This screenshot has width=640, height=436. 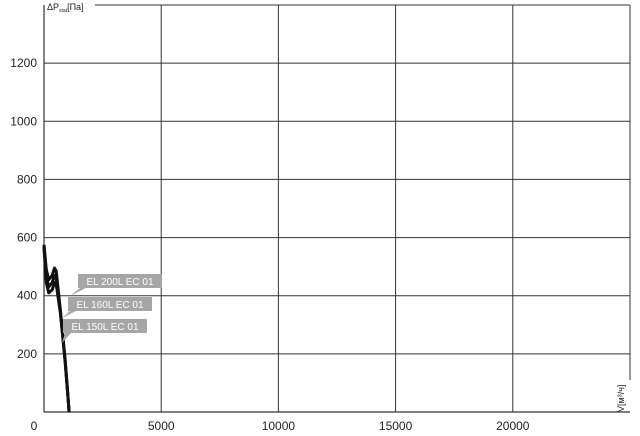 I want to click on y-tick-label: 1000, so click(x=23, y=121).